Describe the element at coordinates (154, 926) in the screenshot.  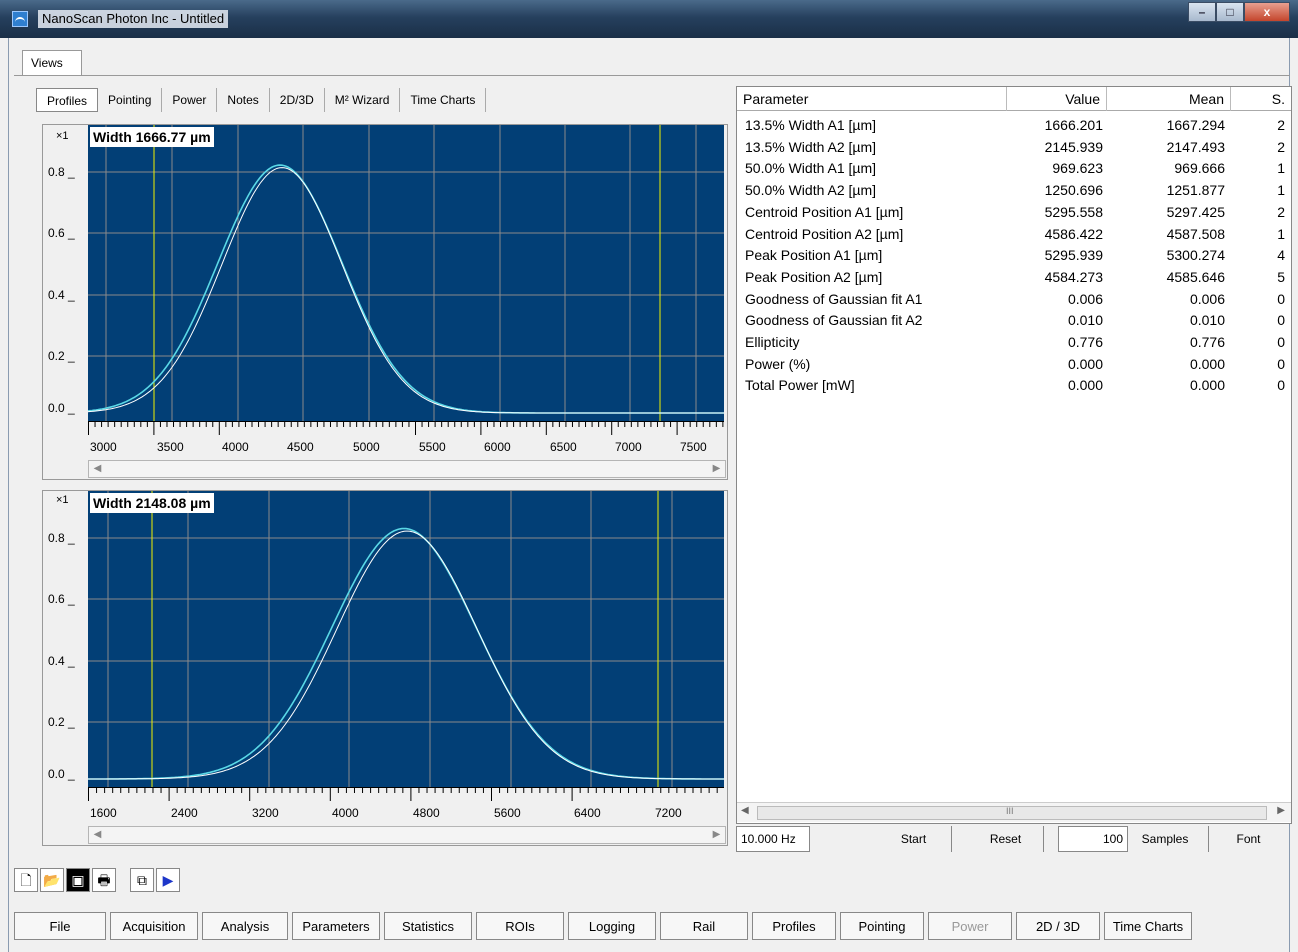
I see `menu-acquisition: Acquisition` at that location.